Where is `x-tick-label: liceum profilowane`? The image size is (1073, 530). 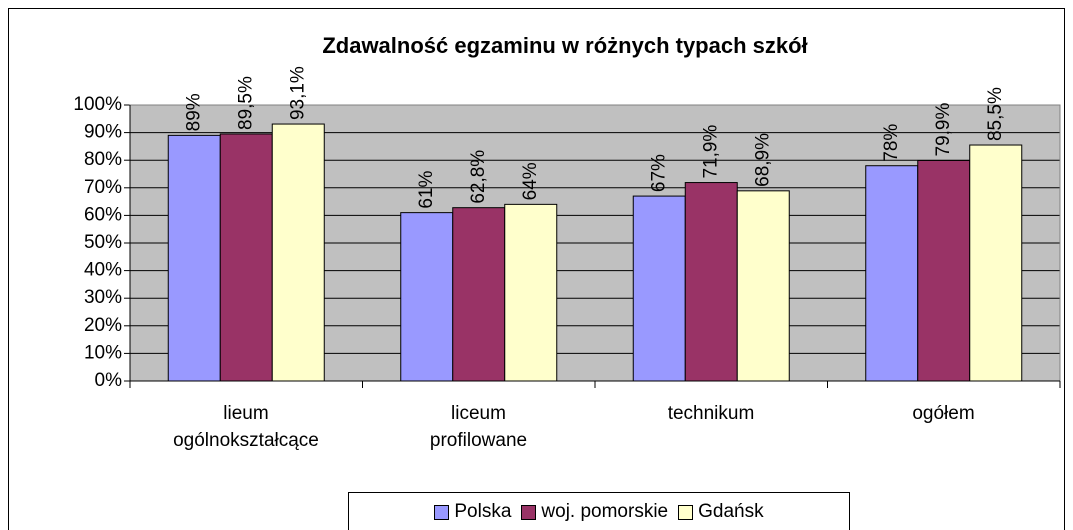
x-tick-label: liceum profilowane is located at coordinates (478, 427).